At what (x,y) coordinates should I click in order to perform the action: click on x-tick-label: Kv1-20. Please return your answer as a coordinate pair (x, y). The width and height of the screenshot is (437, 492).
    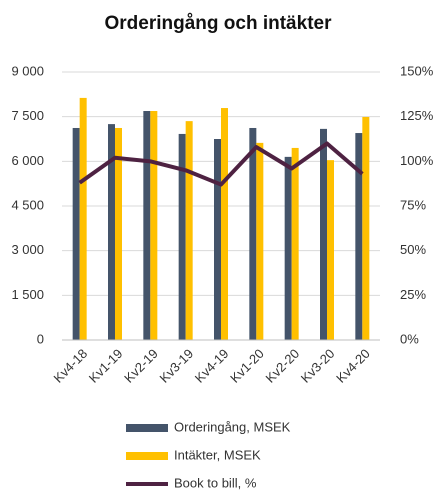
    Looking at the image, I should click on (247, 366).